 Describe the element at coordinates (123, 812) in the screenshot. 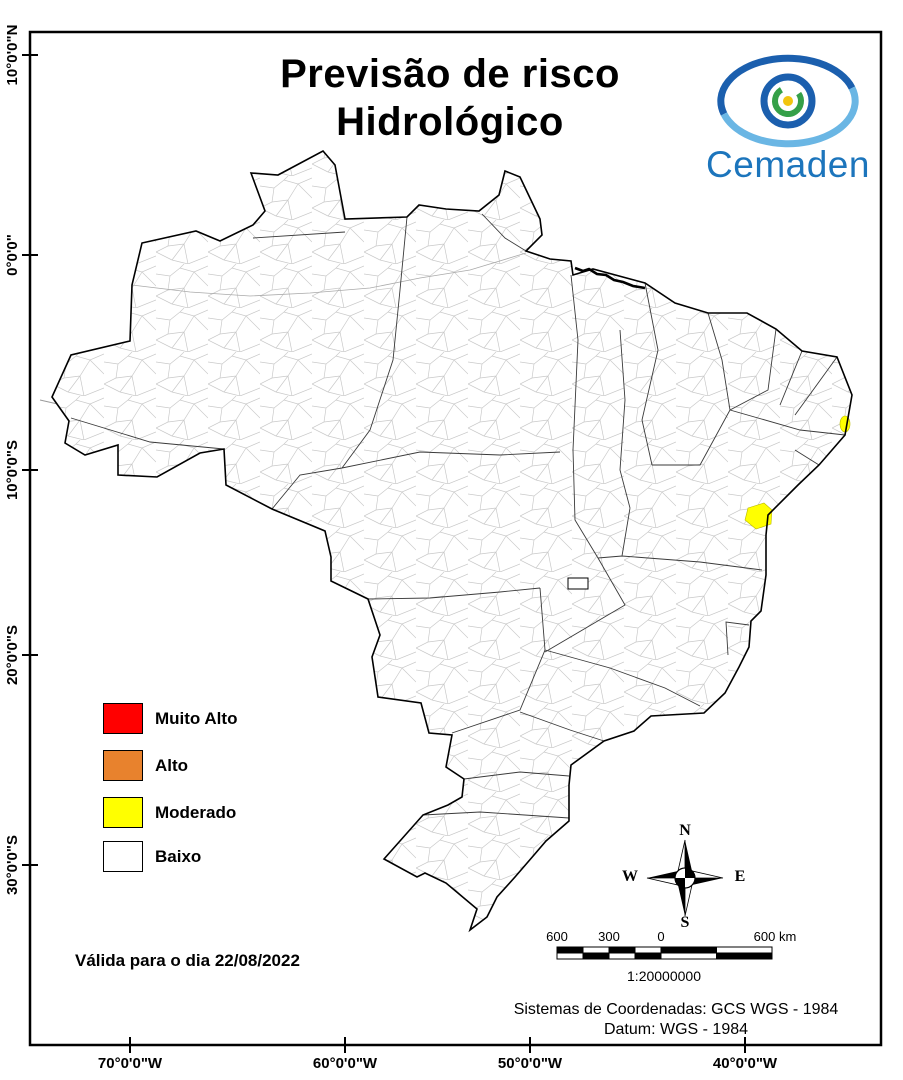

I see `legend-swatch-moderado` at that location.